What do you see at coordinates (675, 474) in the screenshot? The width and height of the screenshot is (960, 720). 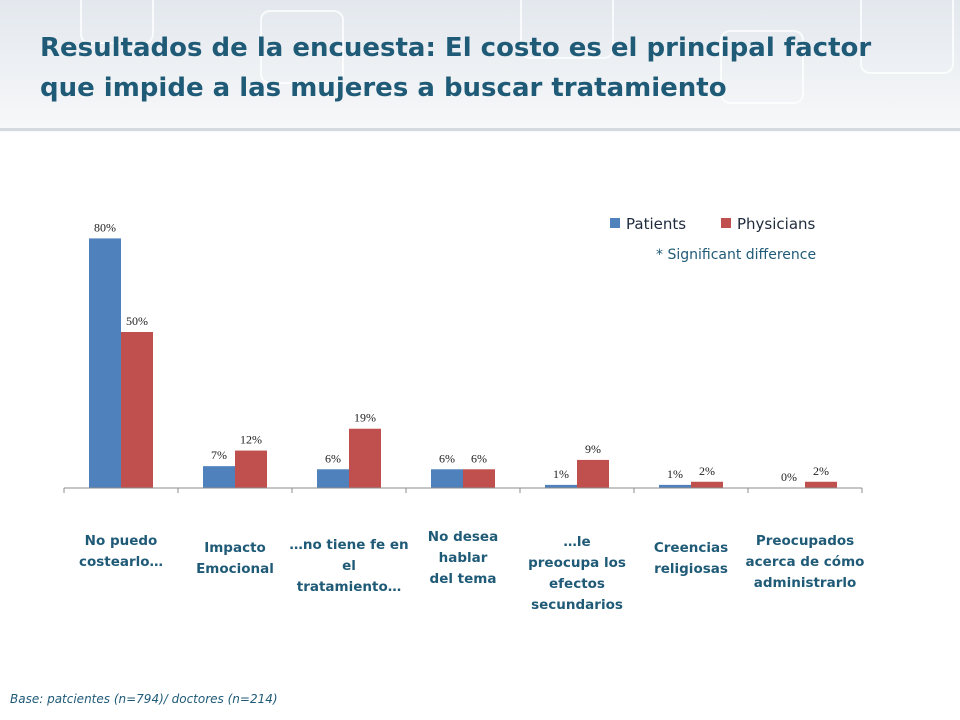 I see `value-label-patients-5: 1%` at bounding box center [675, 474].